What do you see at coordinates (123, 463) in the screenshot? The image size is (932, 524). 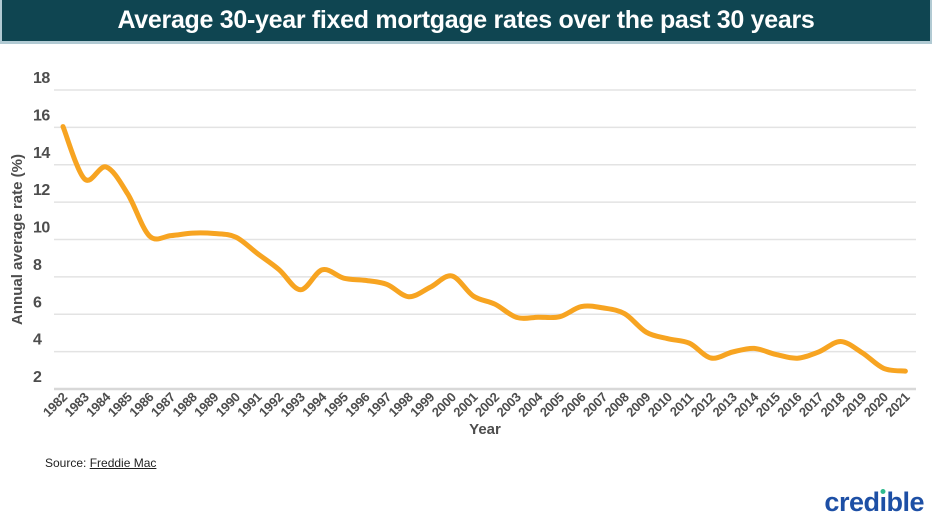 I see `source-link-freddie-mac: Freddie Mac` at bounding box center [123, 463].